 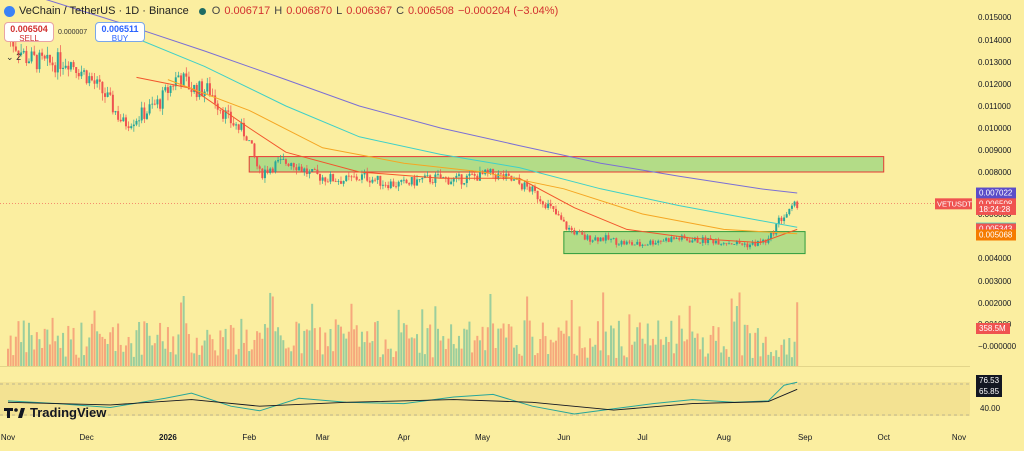 I want to click on tradingview-logo: TradingView, so click(x=55, y=412).